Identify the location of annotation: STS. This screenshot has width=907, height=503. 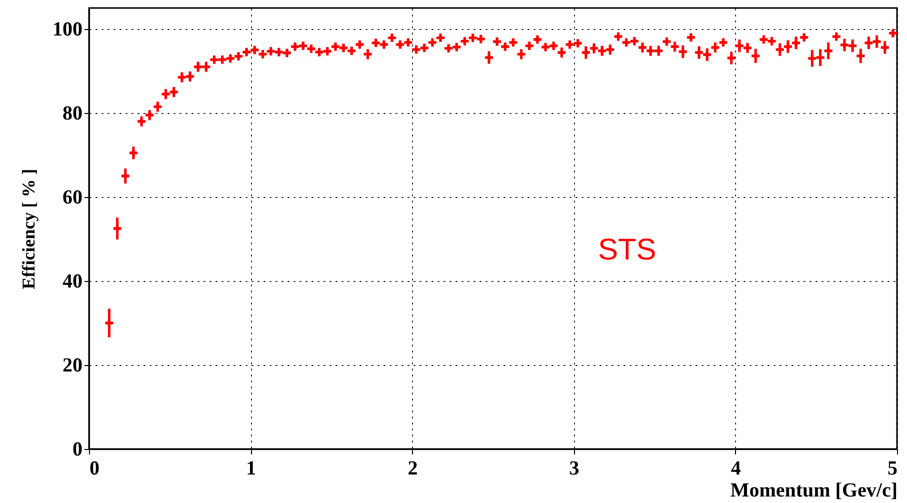
(627, 250).